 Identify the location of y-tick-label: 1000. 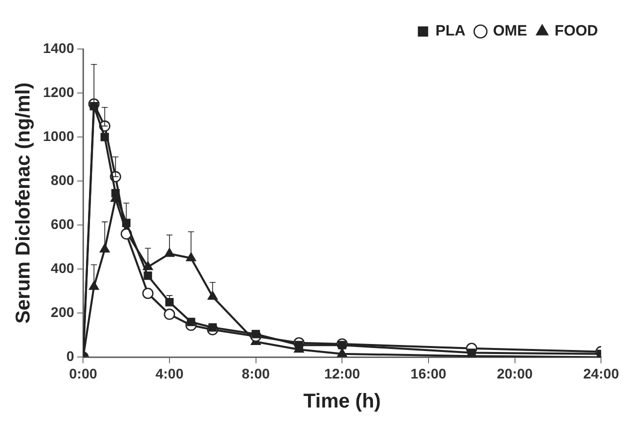
(58, 136).